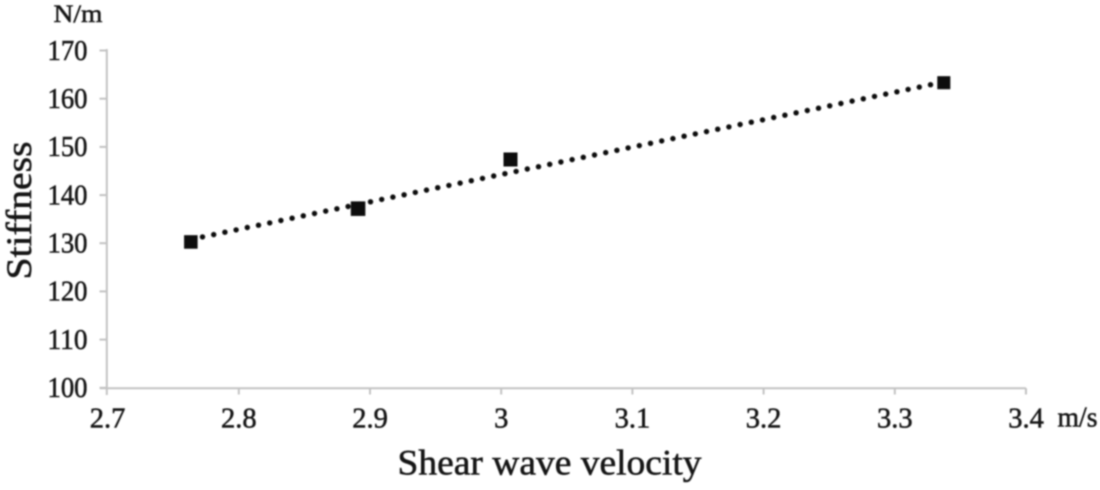 Image resolution: width=1100 pixels, height=490 pixels. I want to click on svg-text: 170, so click(68, 51).